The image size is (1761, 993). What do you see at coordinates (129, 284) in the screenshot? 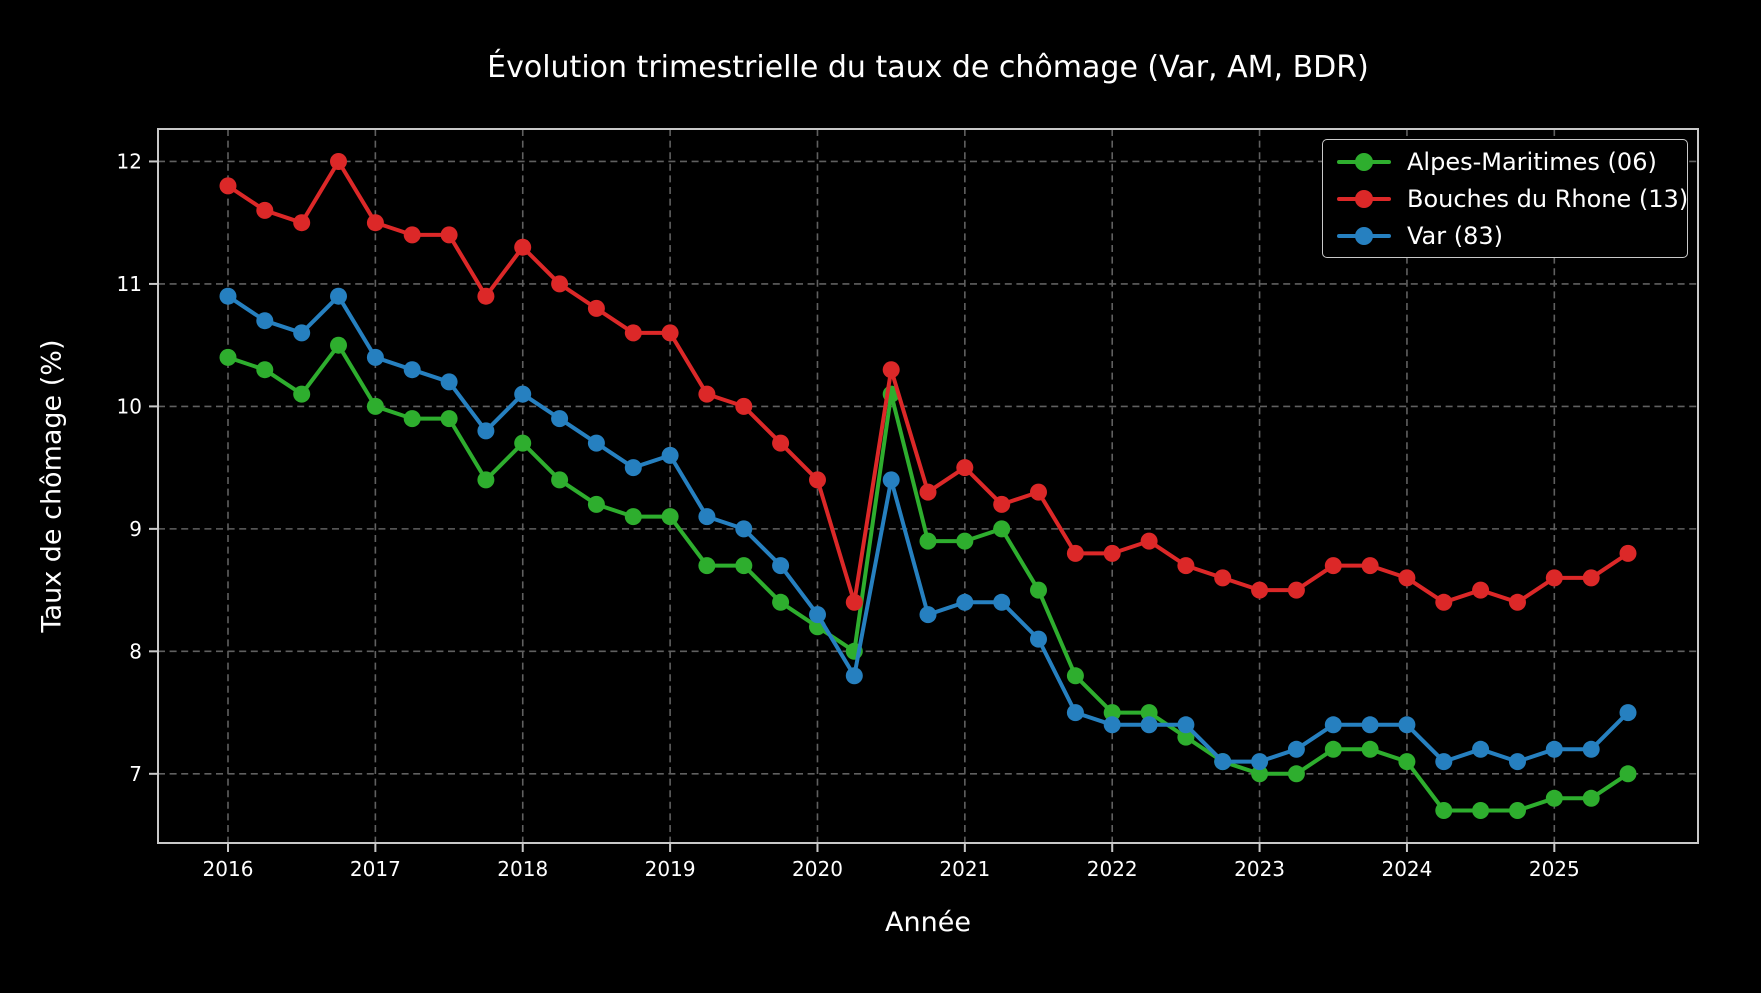
I see `y-tick-label: 11` at bounding box center [129, 284].